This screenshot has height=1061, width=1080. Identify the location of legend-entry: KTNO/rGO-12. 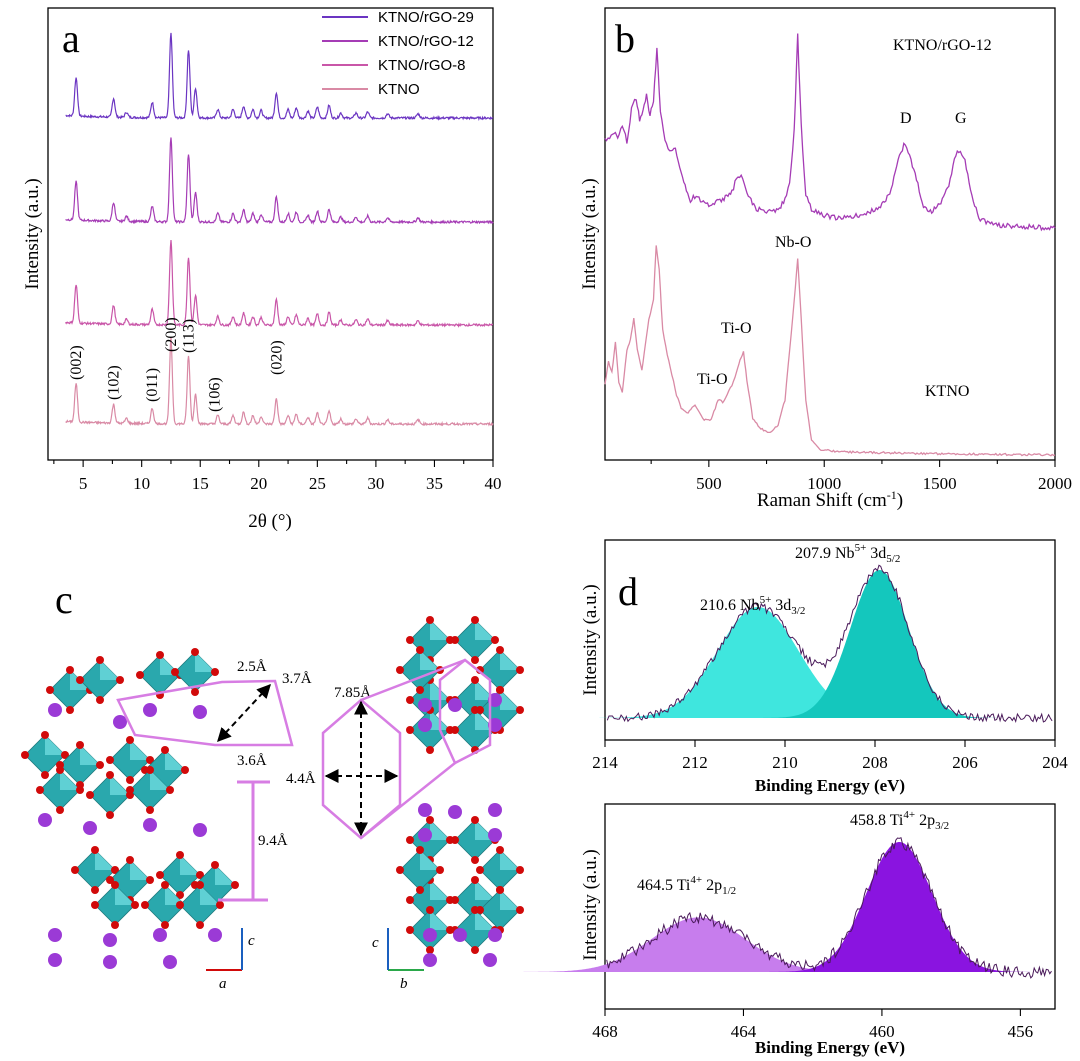
(426, 41).